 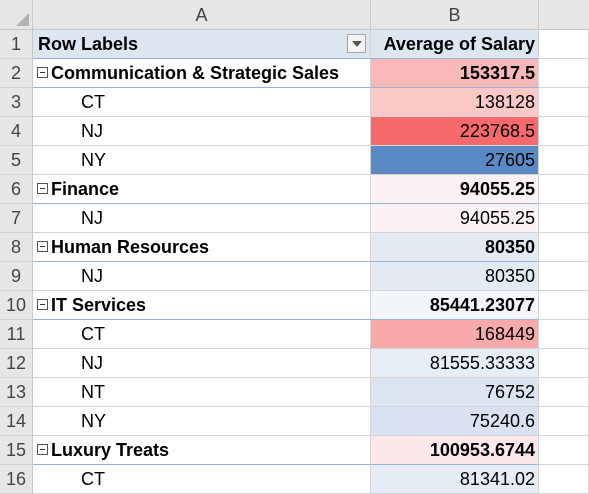 What do you see at coordinates (455, 44) in the screenshot?
I see `value-header-cell: Average of Salary` at bounding box center [455, 44].